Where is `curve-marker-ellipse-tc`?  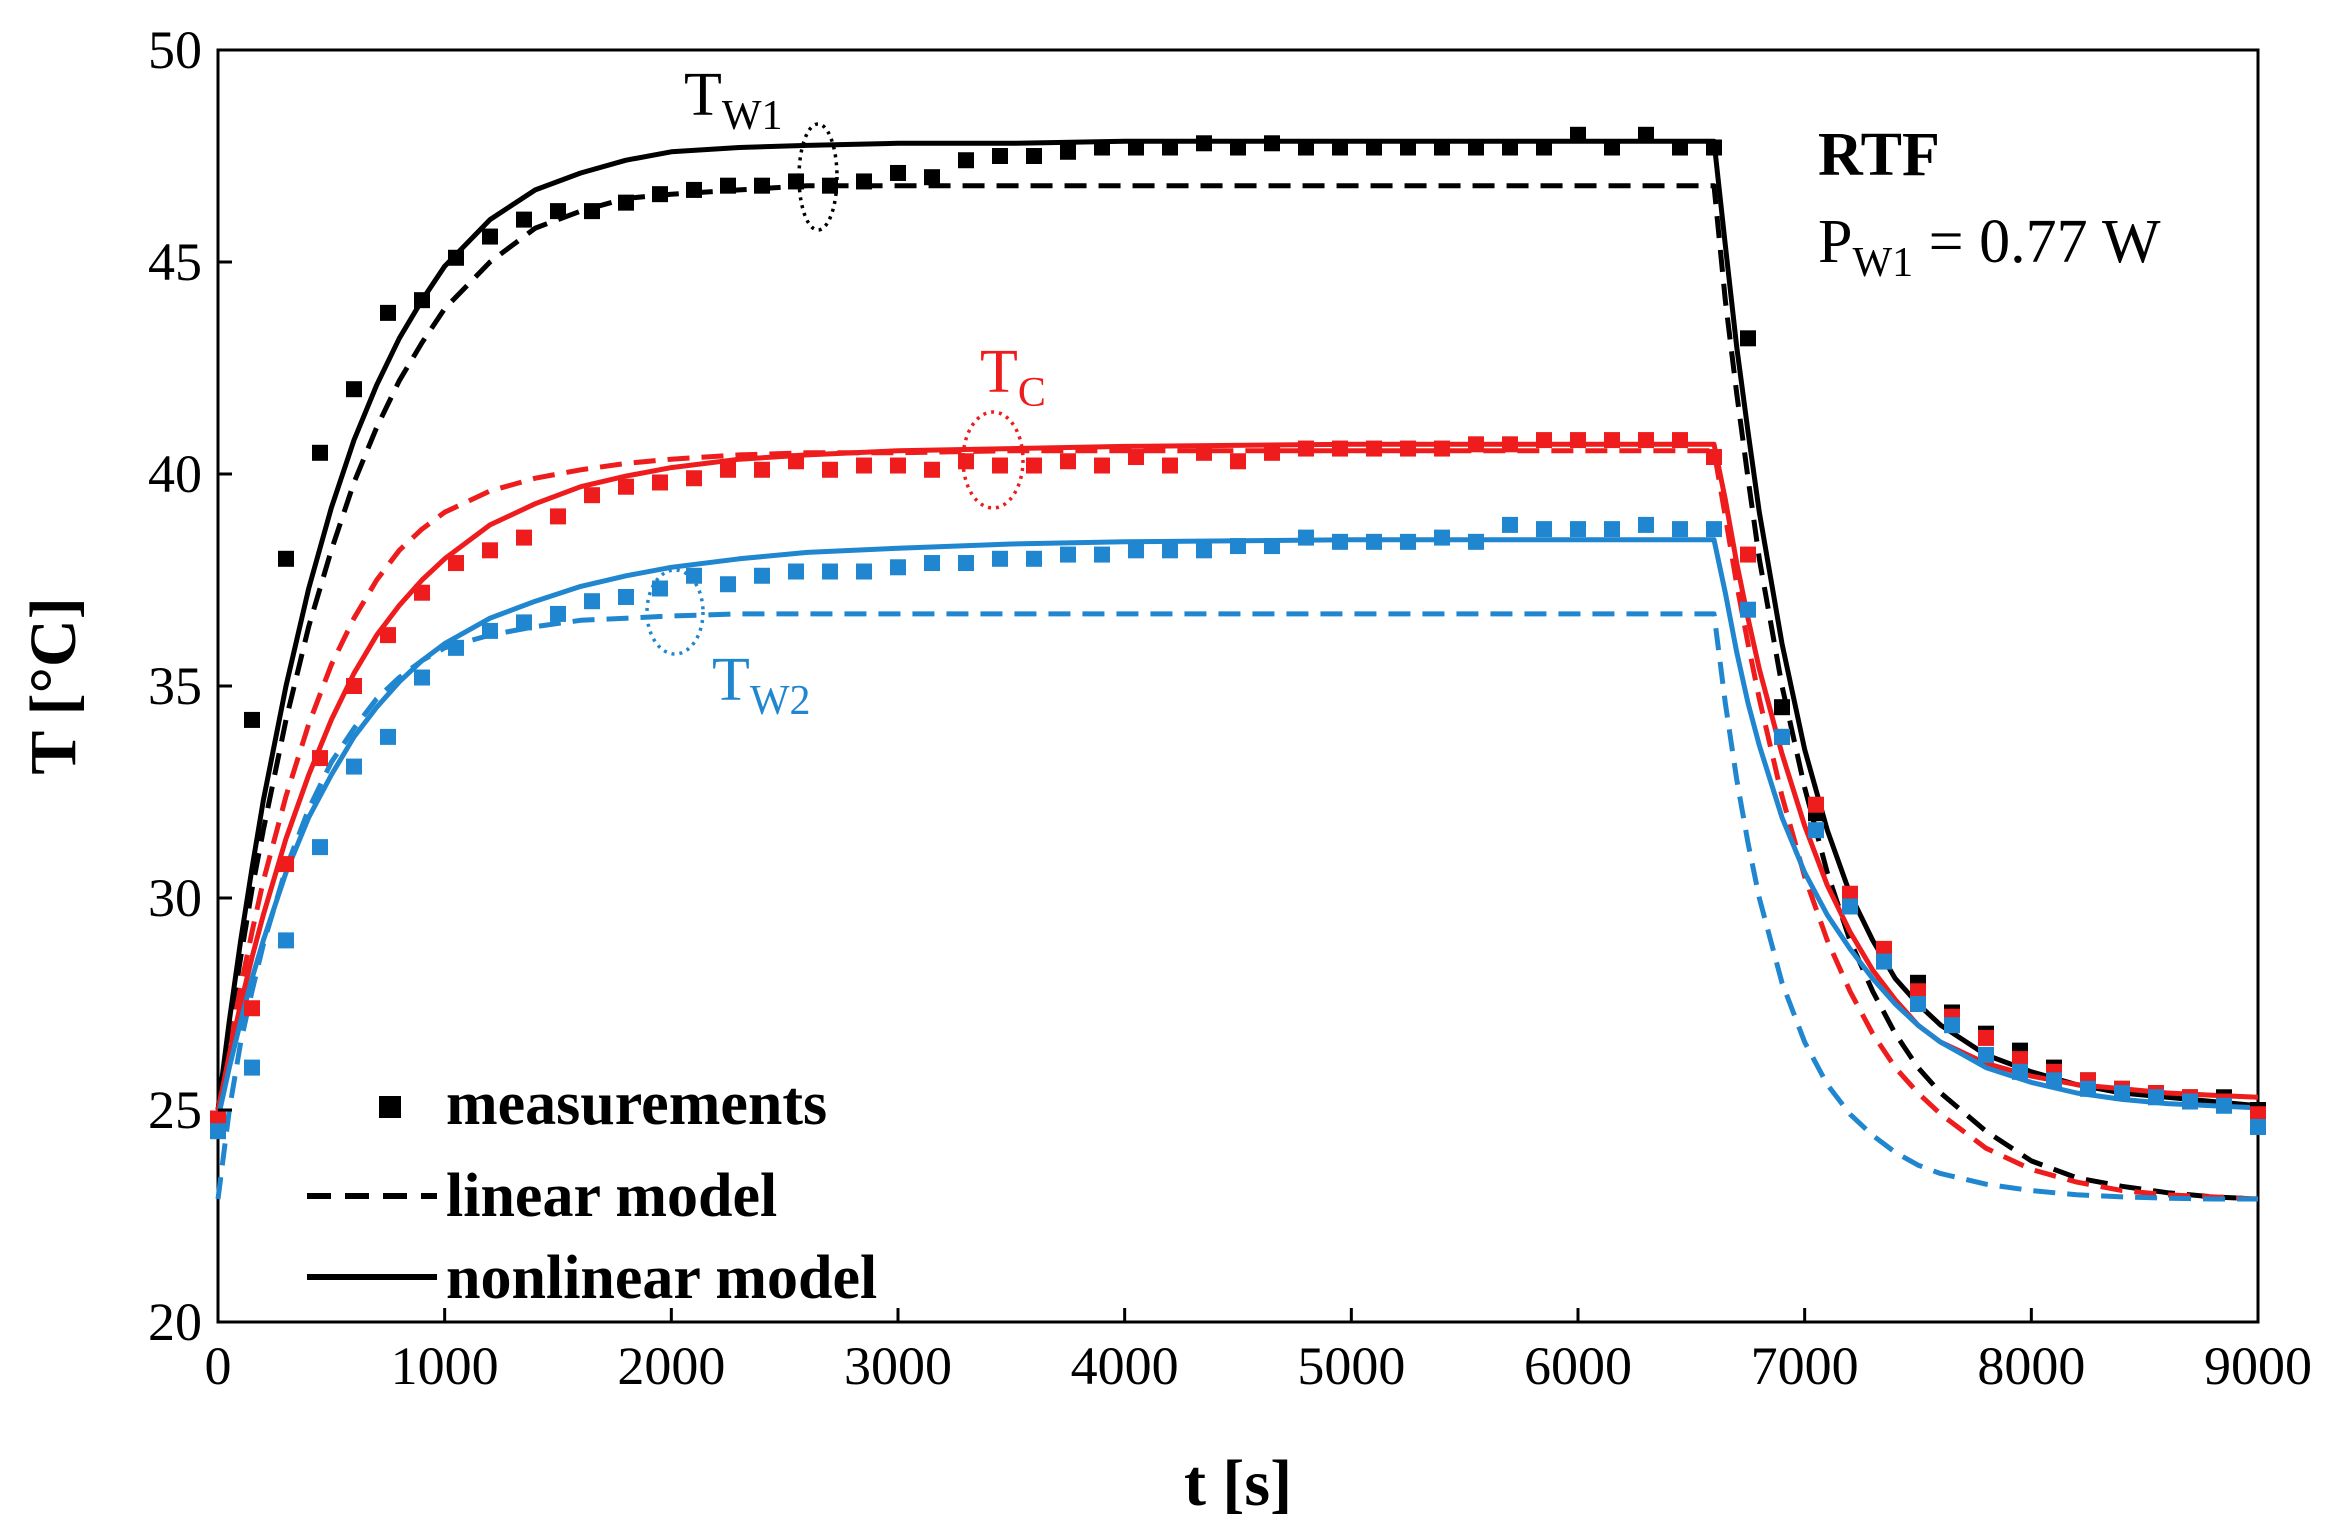 curve-marker-ellipse-tc is located at coordinates (993, 460).